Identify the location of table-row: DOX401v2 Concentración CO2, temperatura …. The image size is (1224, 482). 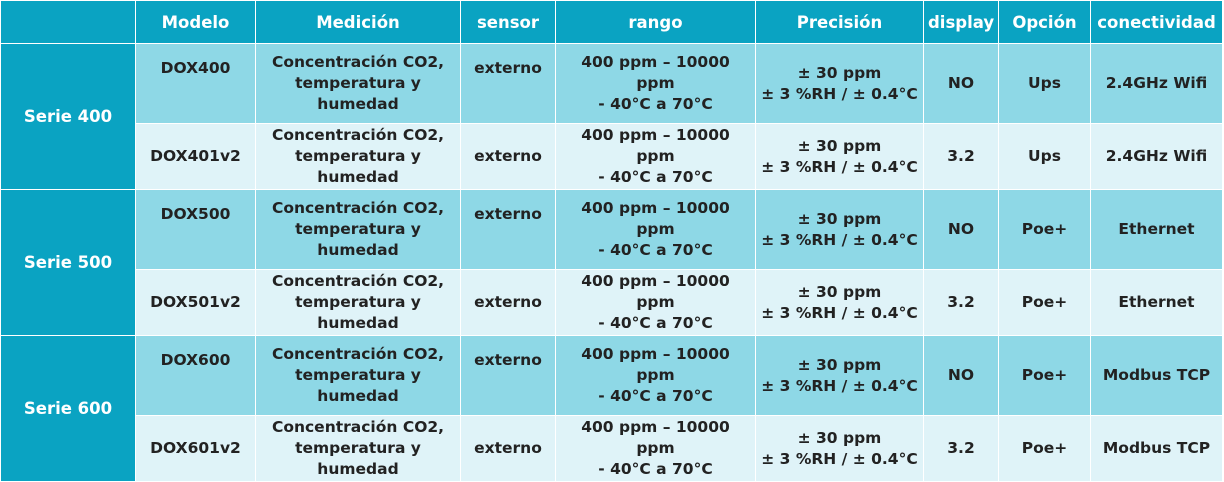
(612, 156).